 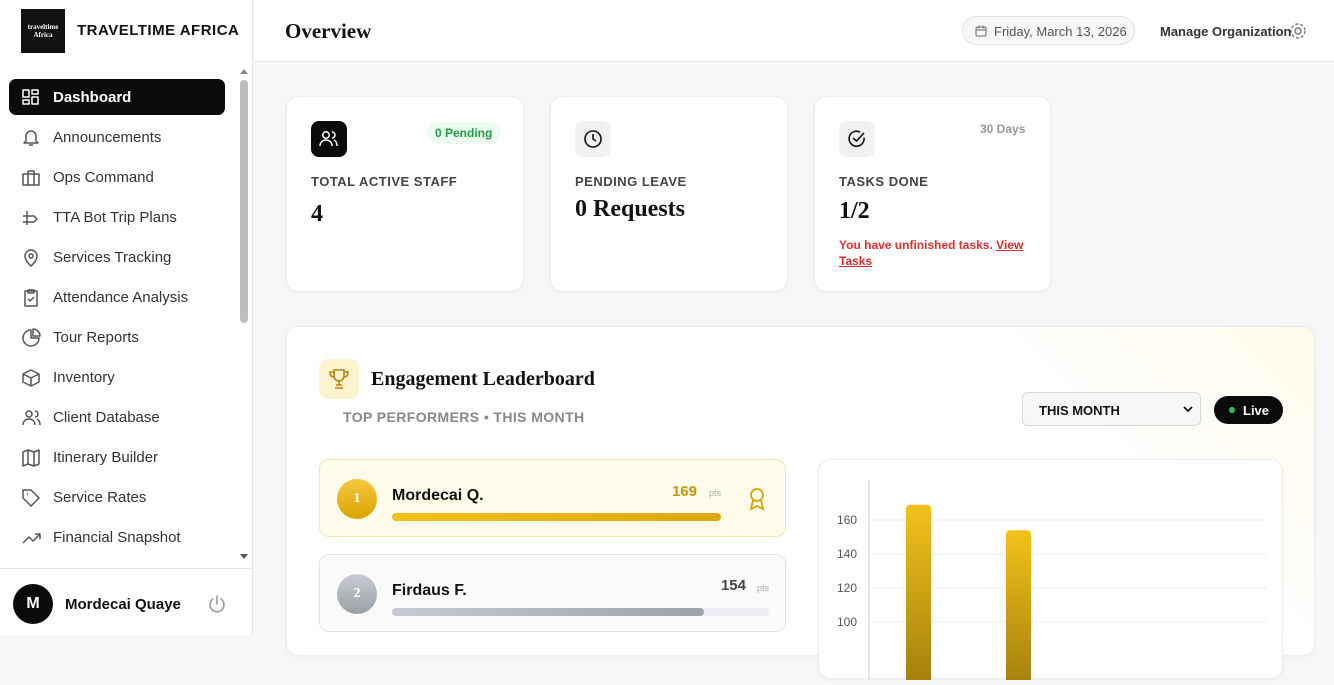 I want to click on nav-label: Service Rates, so click(x=100, y=497).